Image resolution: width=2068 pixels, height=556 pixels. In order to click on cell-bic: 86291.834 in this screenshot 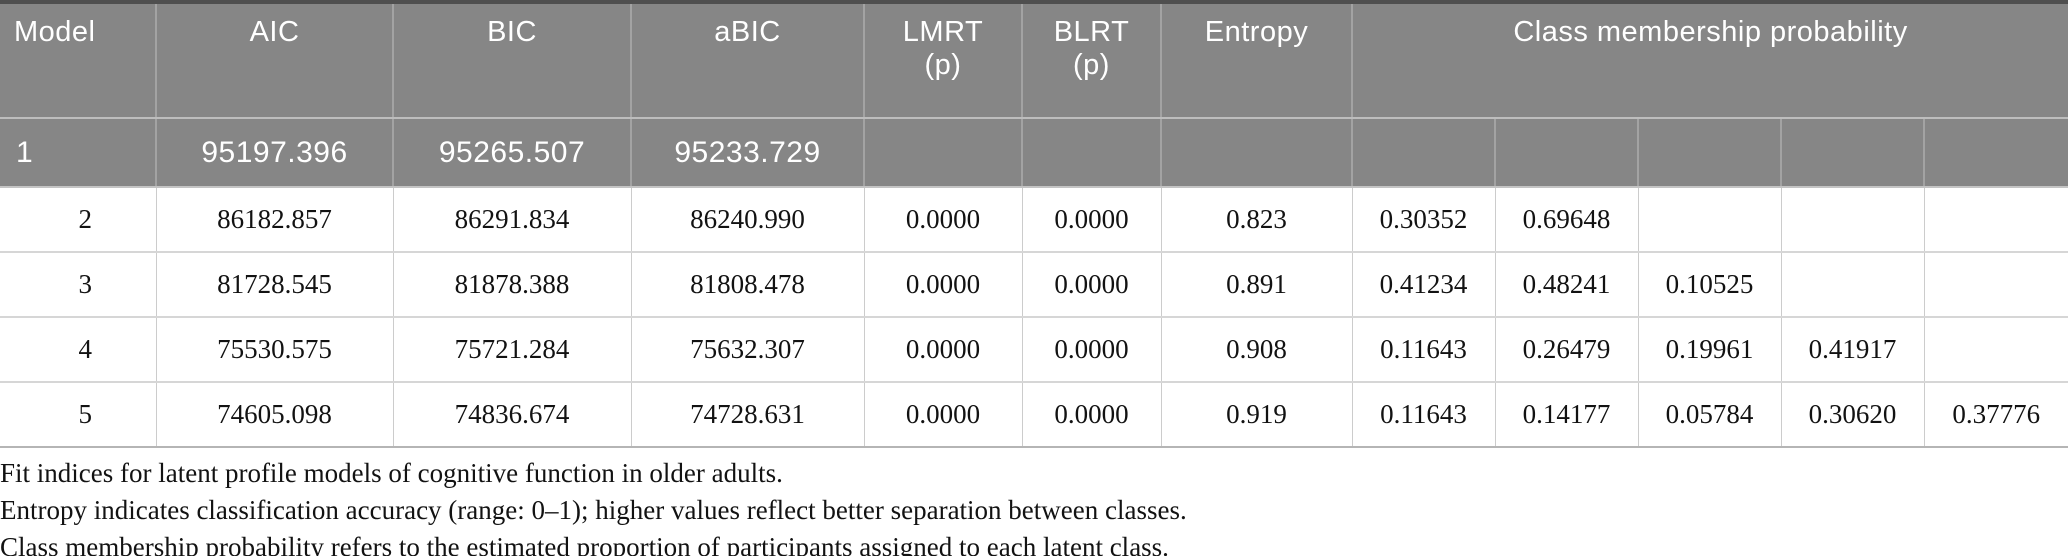, I will do `click(512, 220)`.